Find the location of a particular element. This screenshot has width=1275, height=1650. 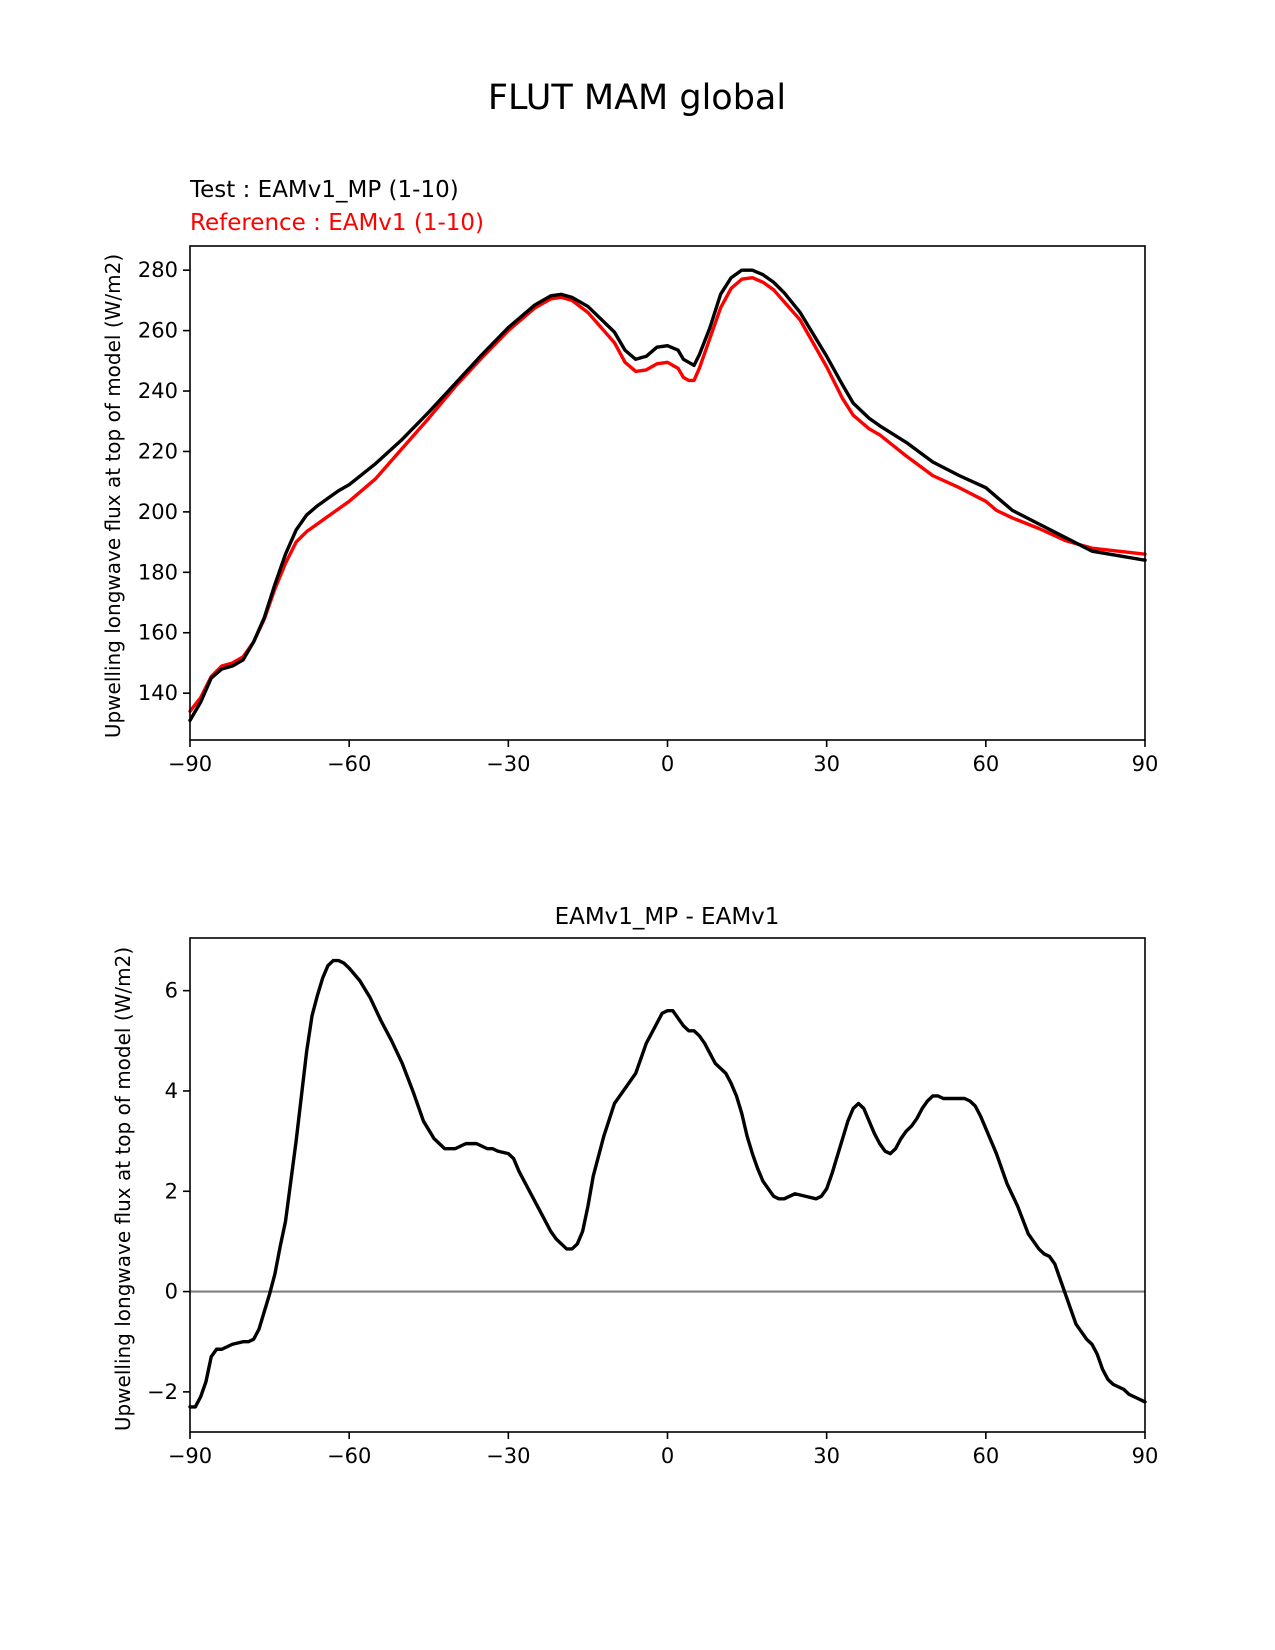

upper-x-tick-label: −60 is located at coordinates (349, 764).